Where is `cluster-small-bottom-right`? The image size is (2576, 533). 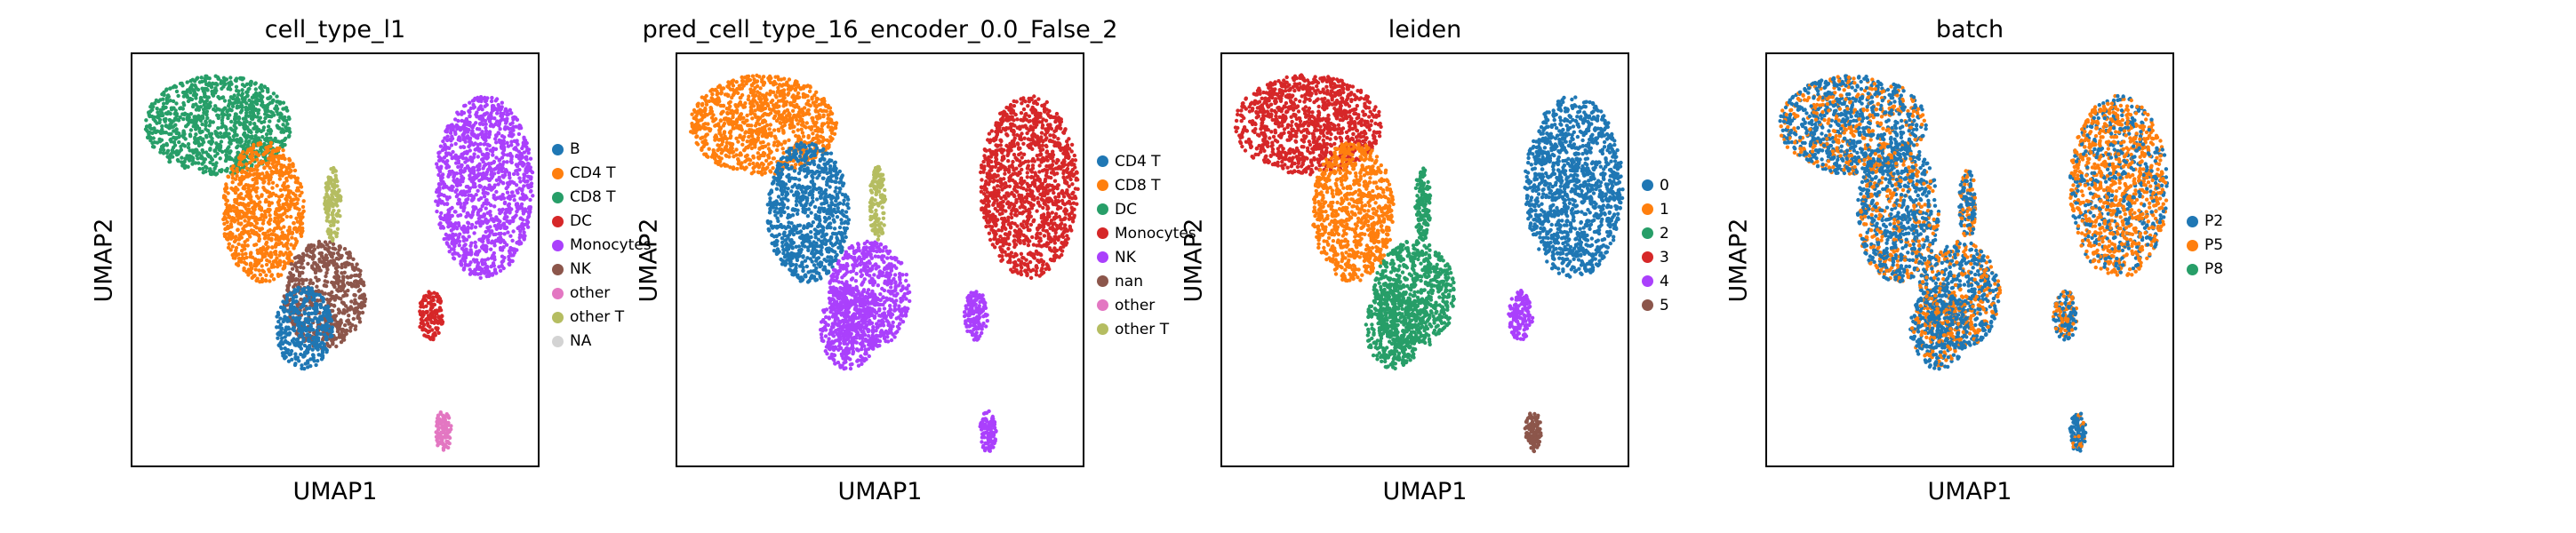
cluster-small-bottom-right is located at coordinates (443, 431).